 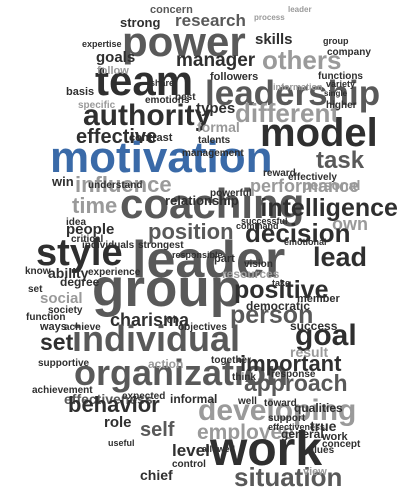 I want to click on cloud-word: toward, so click(x=280, y=403).